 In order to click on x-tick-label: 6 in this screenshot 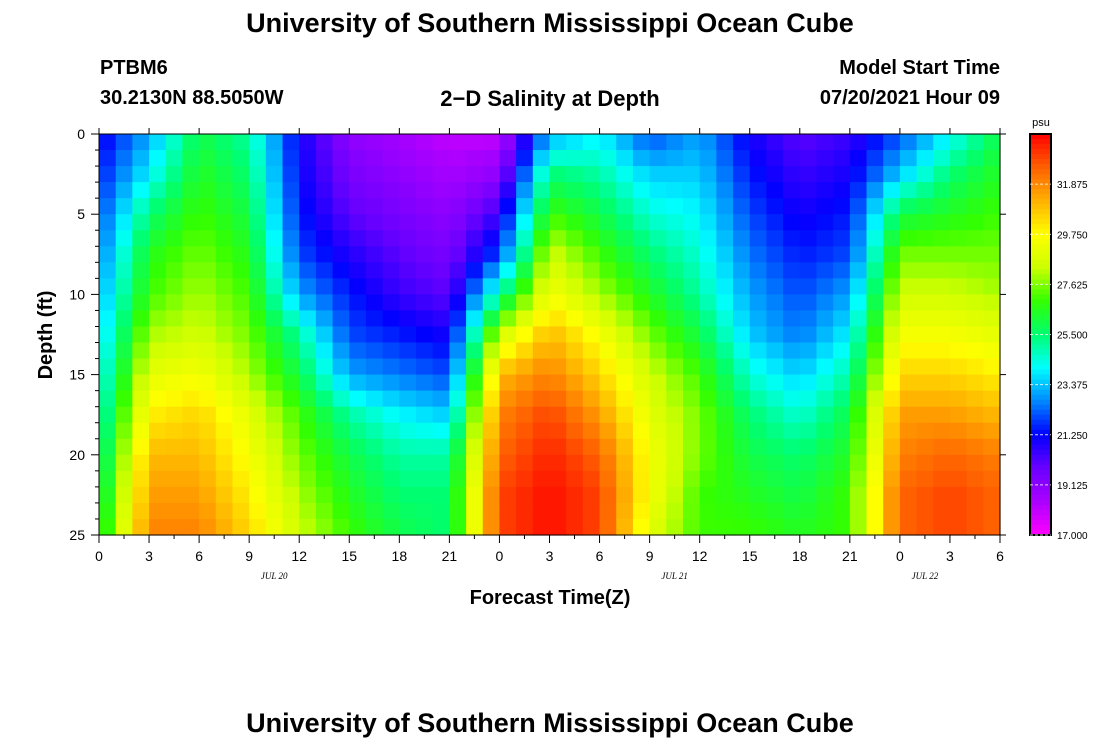, I will do `click(1000, 556)`.